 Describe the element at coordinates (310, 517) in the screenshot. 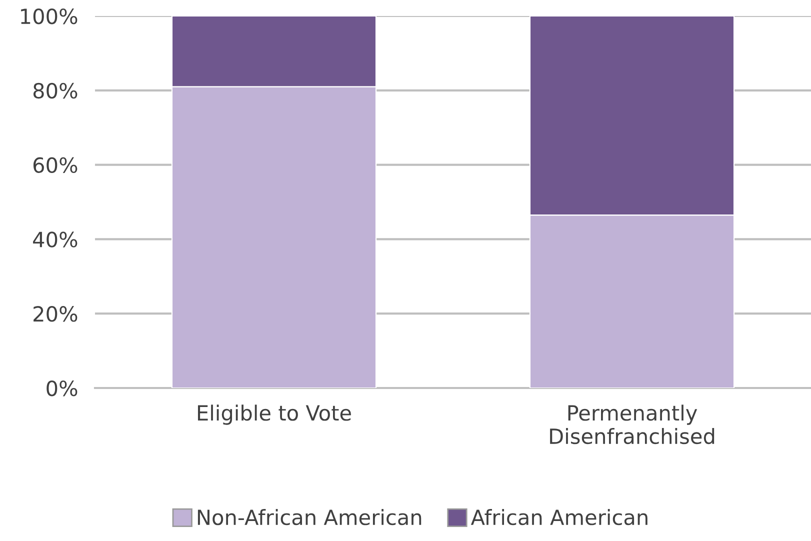

I see `legend-label: Non-African American` at that location.